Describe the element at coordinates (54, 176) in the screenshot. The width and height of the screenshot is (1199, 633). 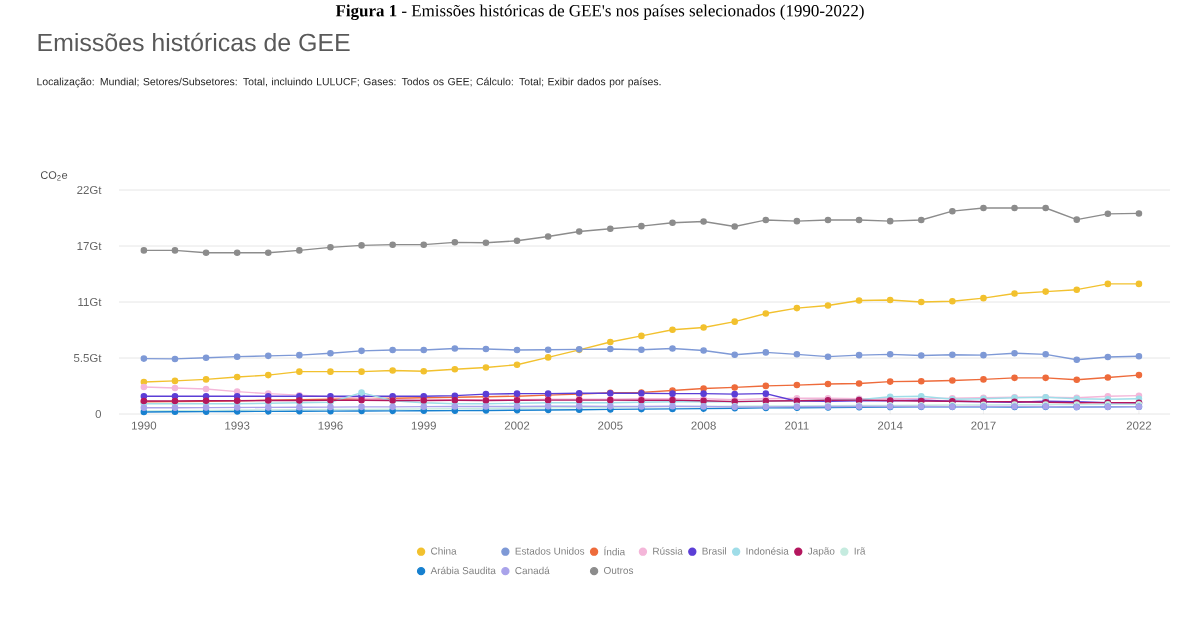
I see `y-axis-title: CO$_{2}$e` at that location.